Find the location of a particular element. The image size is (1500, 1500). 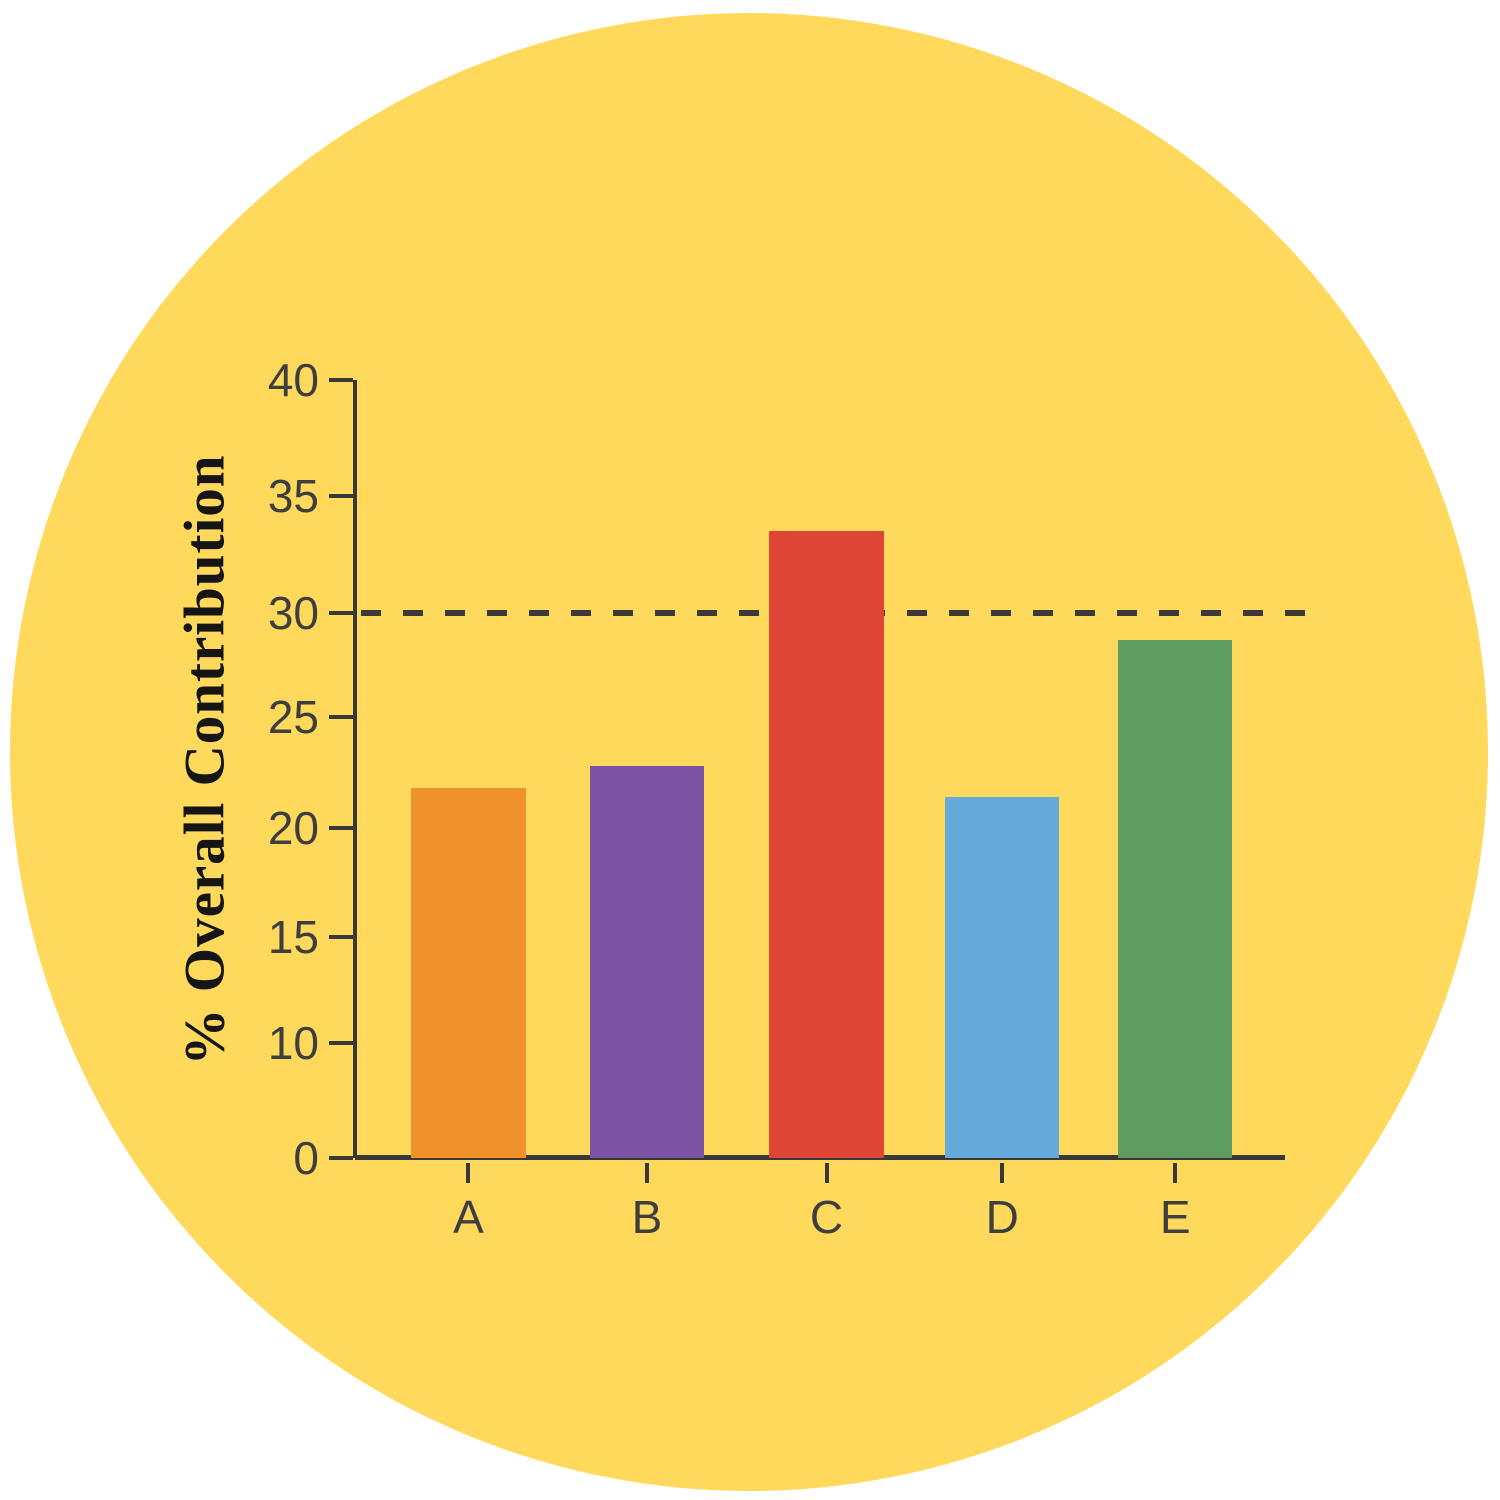

bar-b is located at coordinates (647, 961).